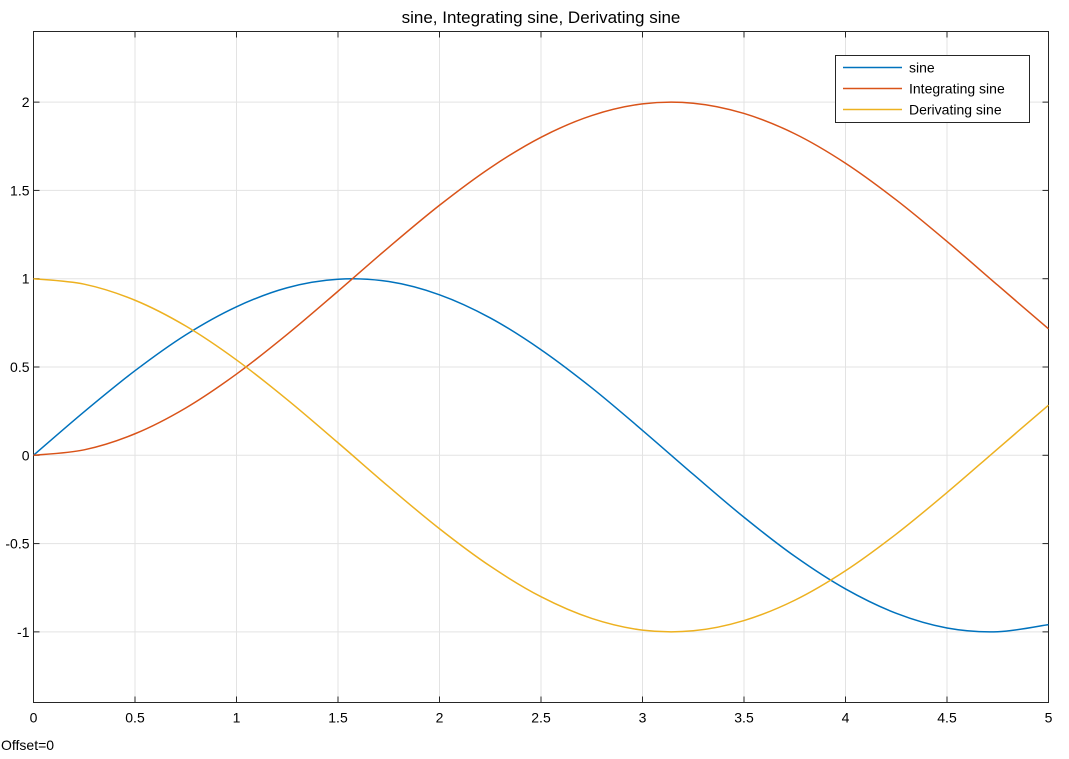 The height and width of the screenshot is (759, 1069). I want to click on y-tick-label: 0.5, so click(20, 367).